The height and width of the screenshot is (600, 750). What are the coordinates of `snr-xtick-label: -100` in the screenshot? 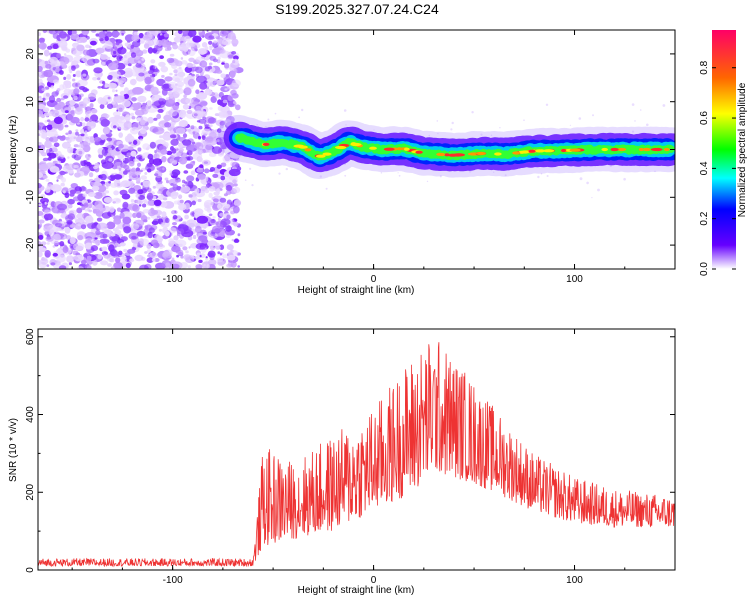 It's located at (173, 580).